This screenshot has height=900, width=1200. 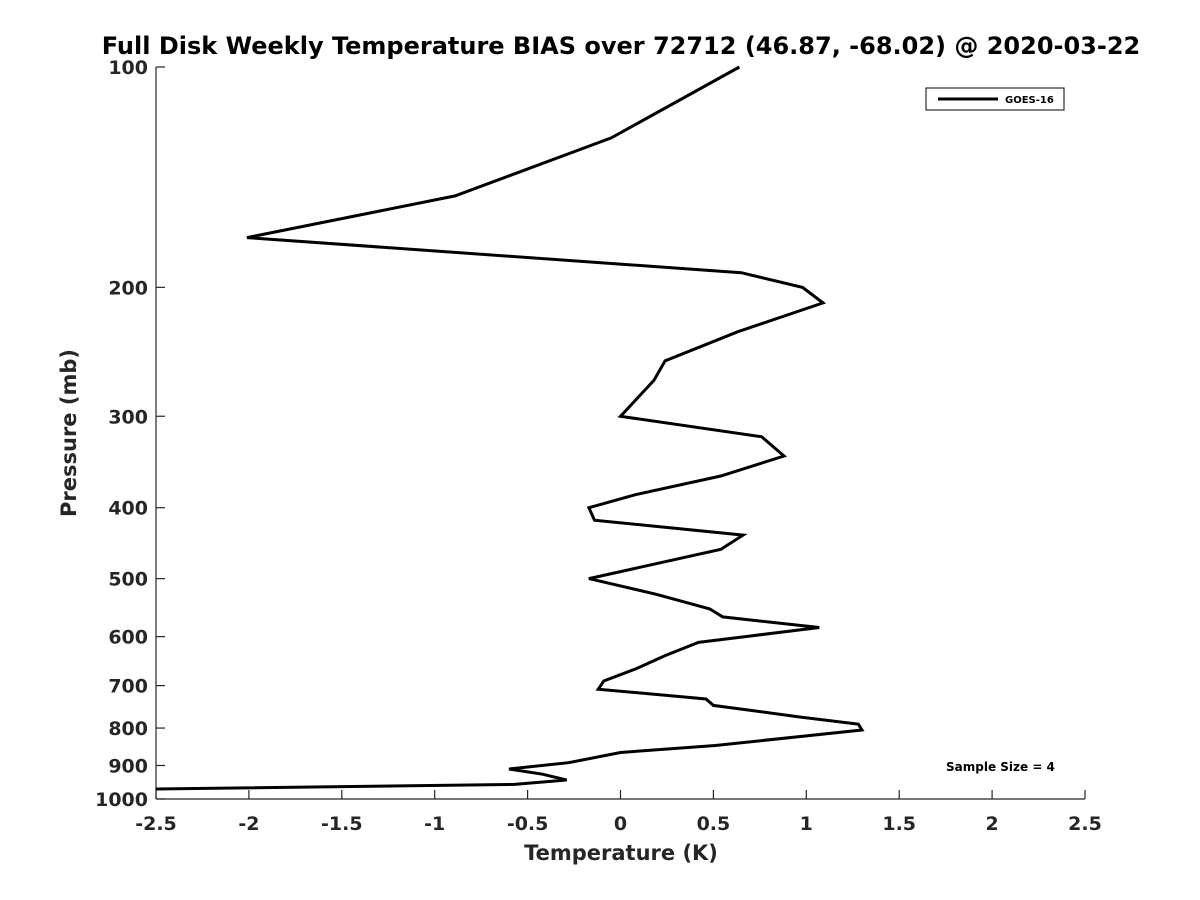 I want to click on y-tick-label: 500, so click(x=128, y=580).